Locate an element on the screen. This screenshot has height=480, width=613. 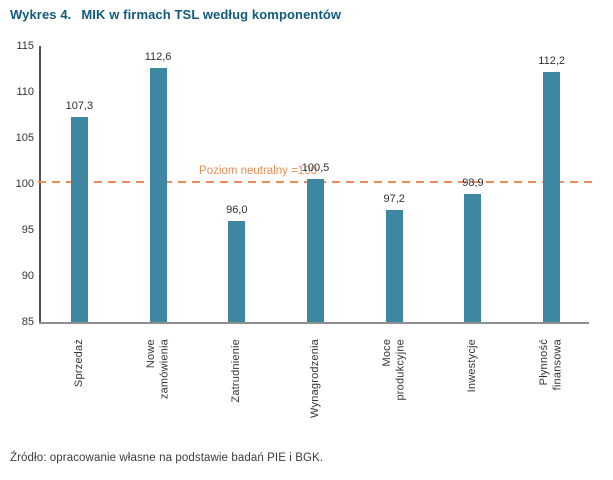
x-axis-line is located at coordinates (314, 323).